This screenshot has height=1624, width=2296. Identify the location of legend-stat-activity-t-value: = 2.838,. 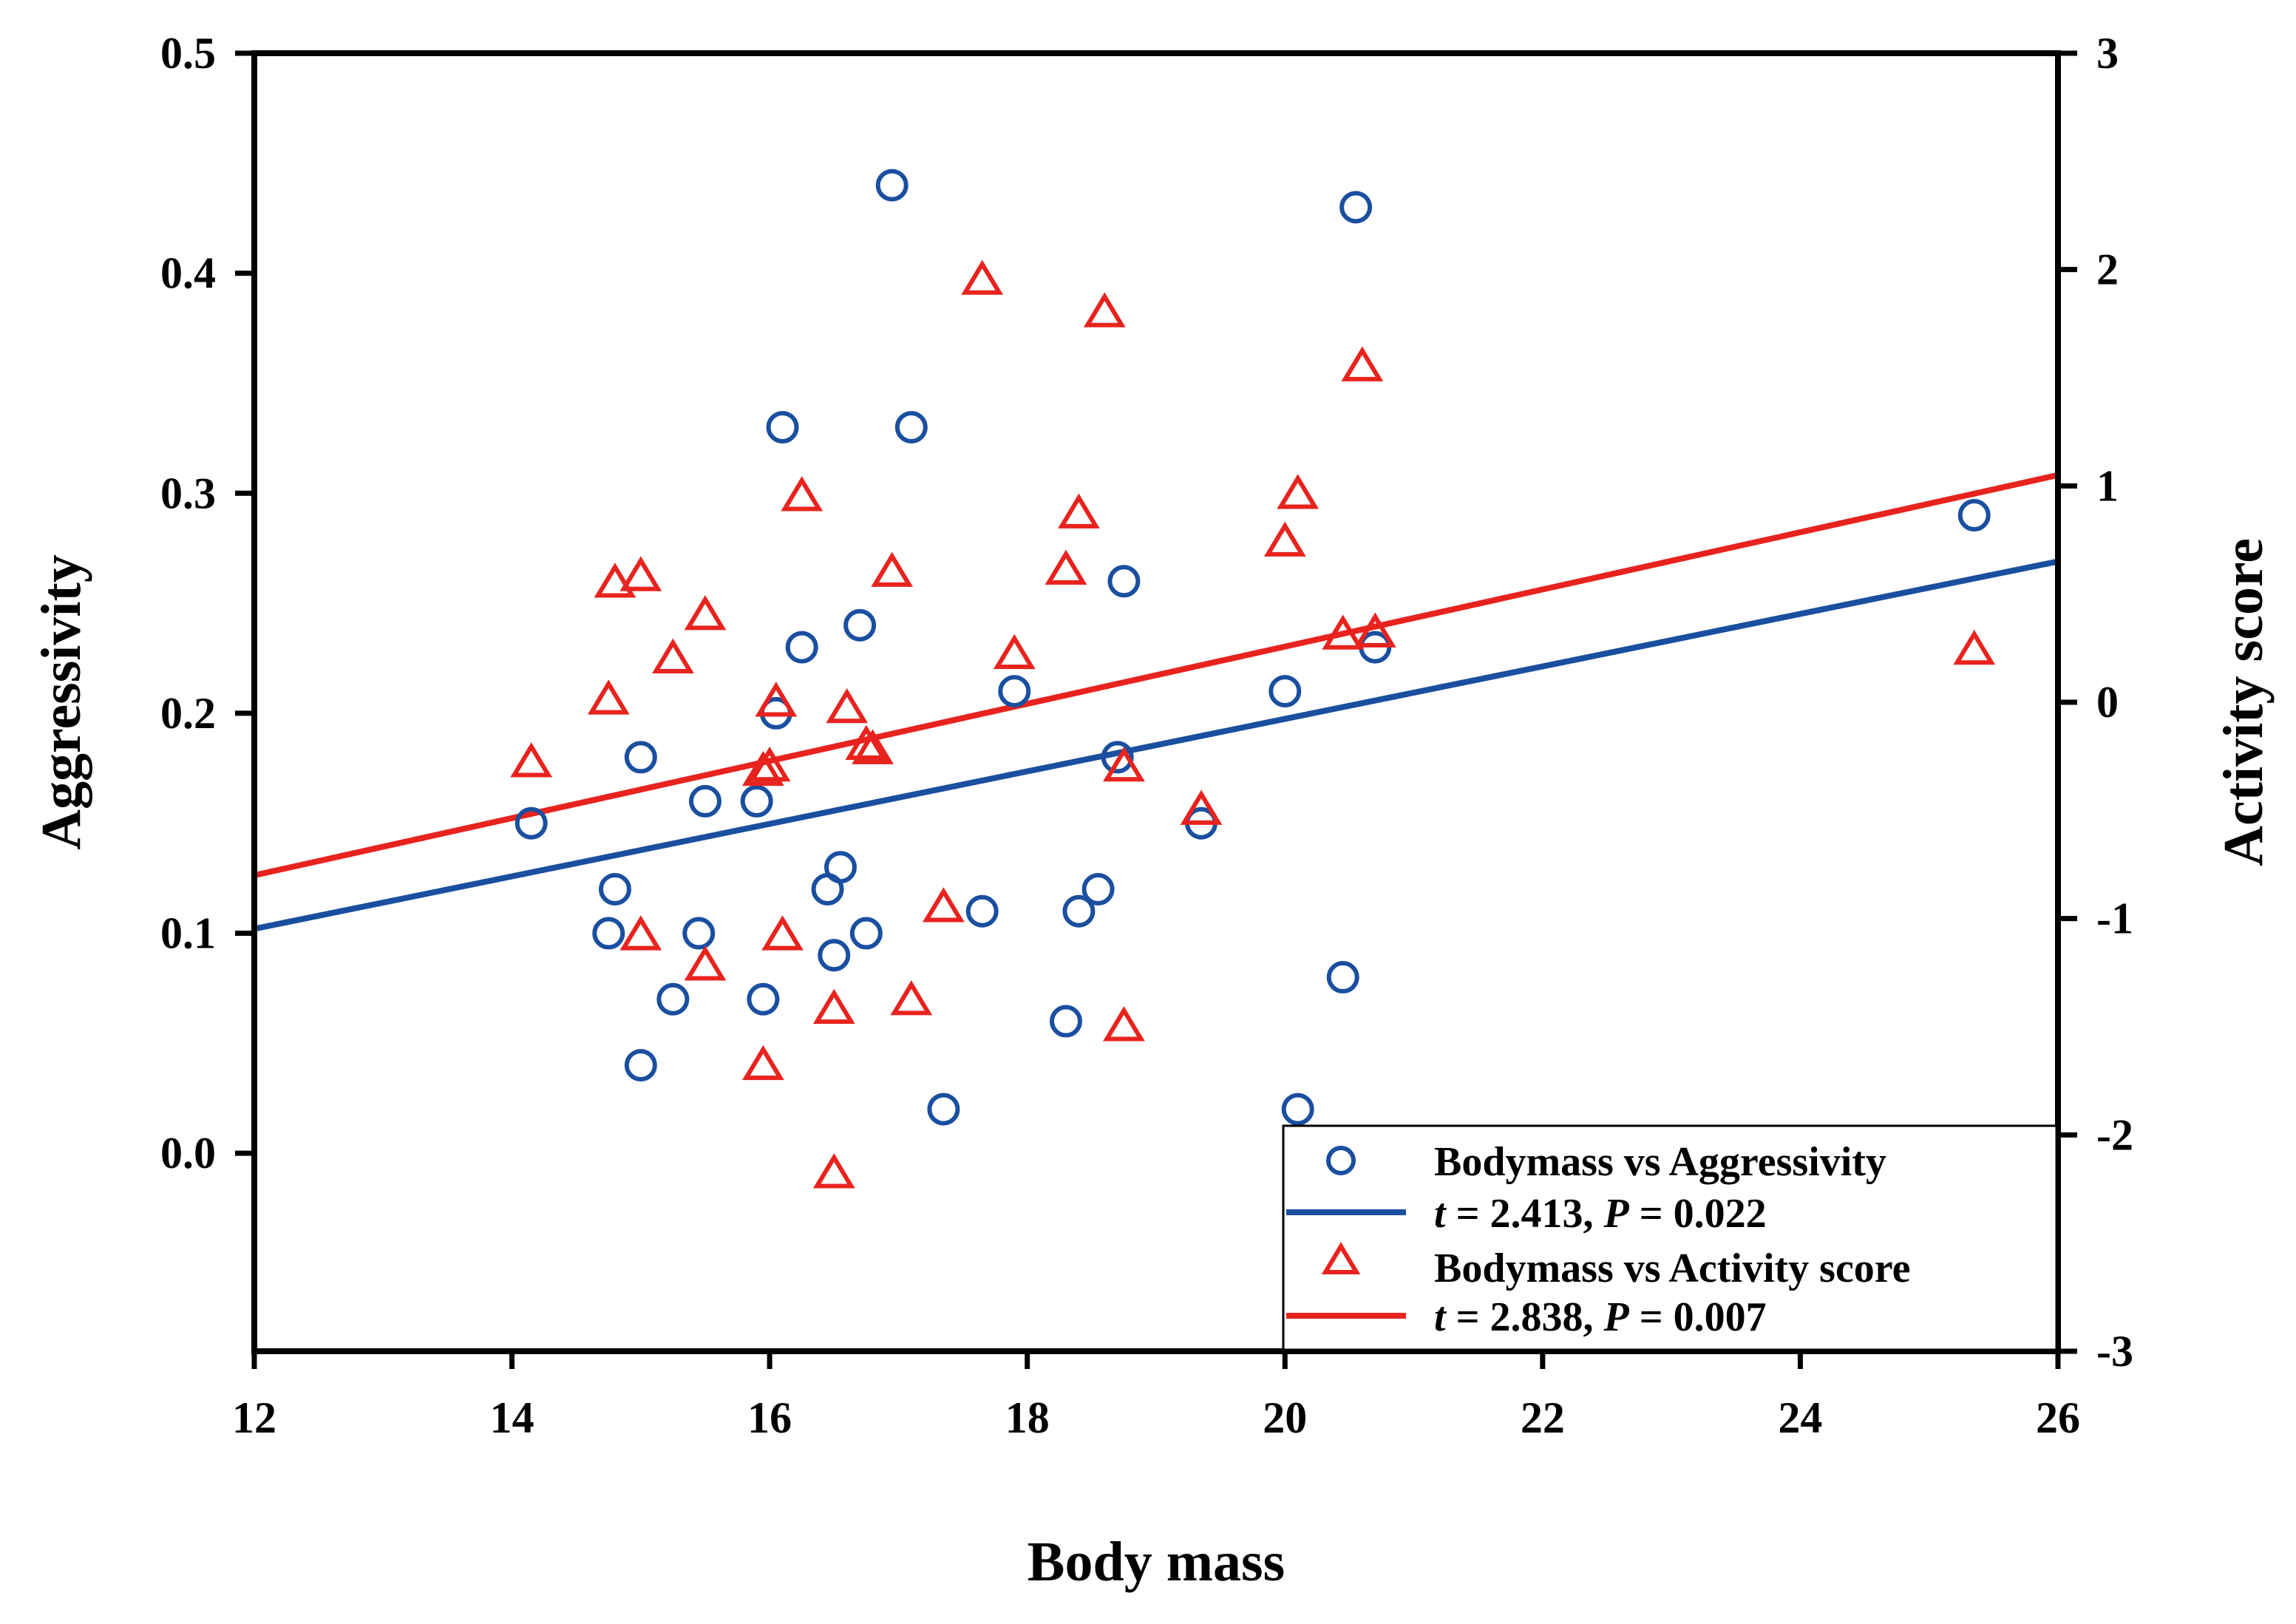
(1525, 1317).